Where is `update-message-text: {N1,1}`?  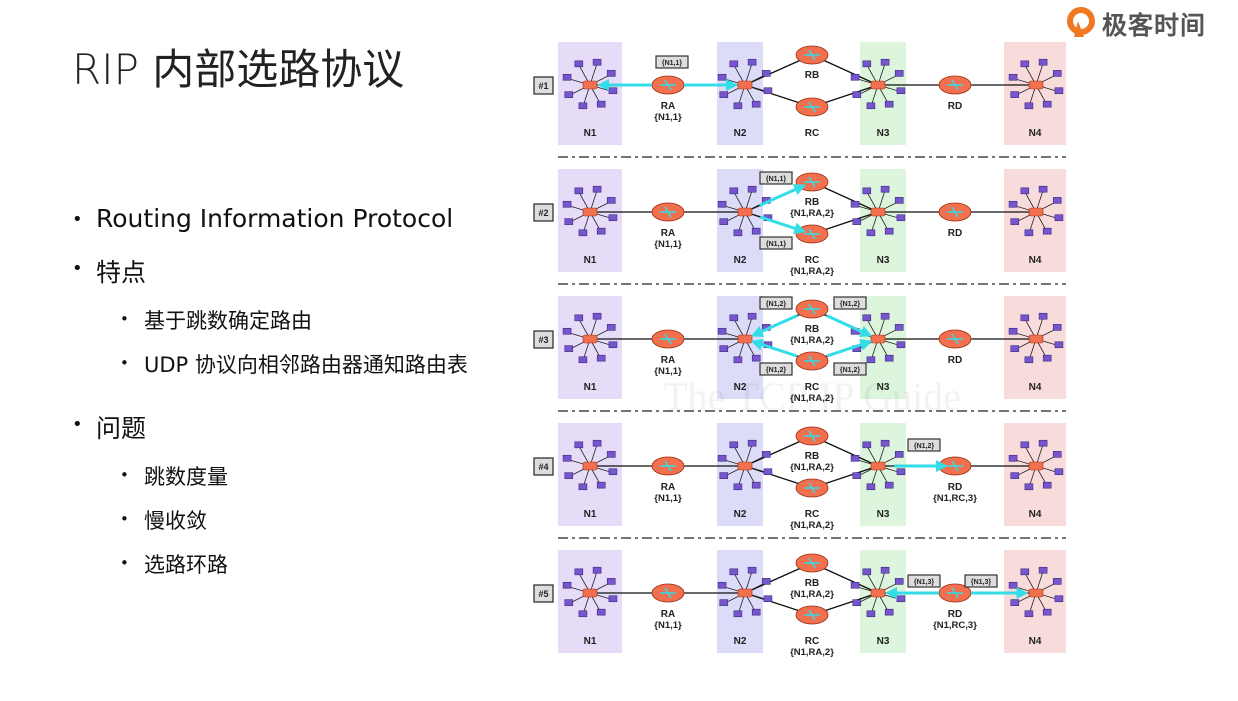 update-message-text: {N1,1} is located at coordinates (672, 63).